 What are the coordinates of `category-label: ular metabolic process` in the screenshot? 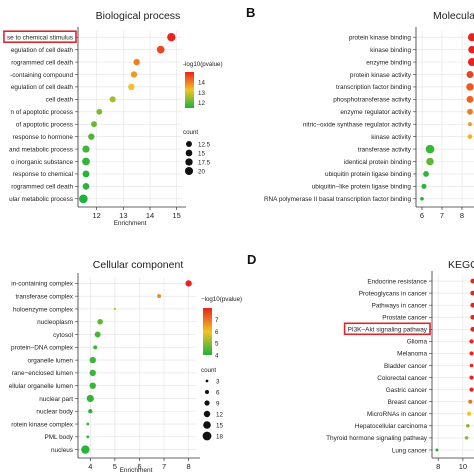 It's located at (41, 199).